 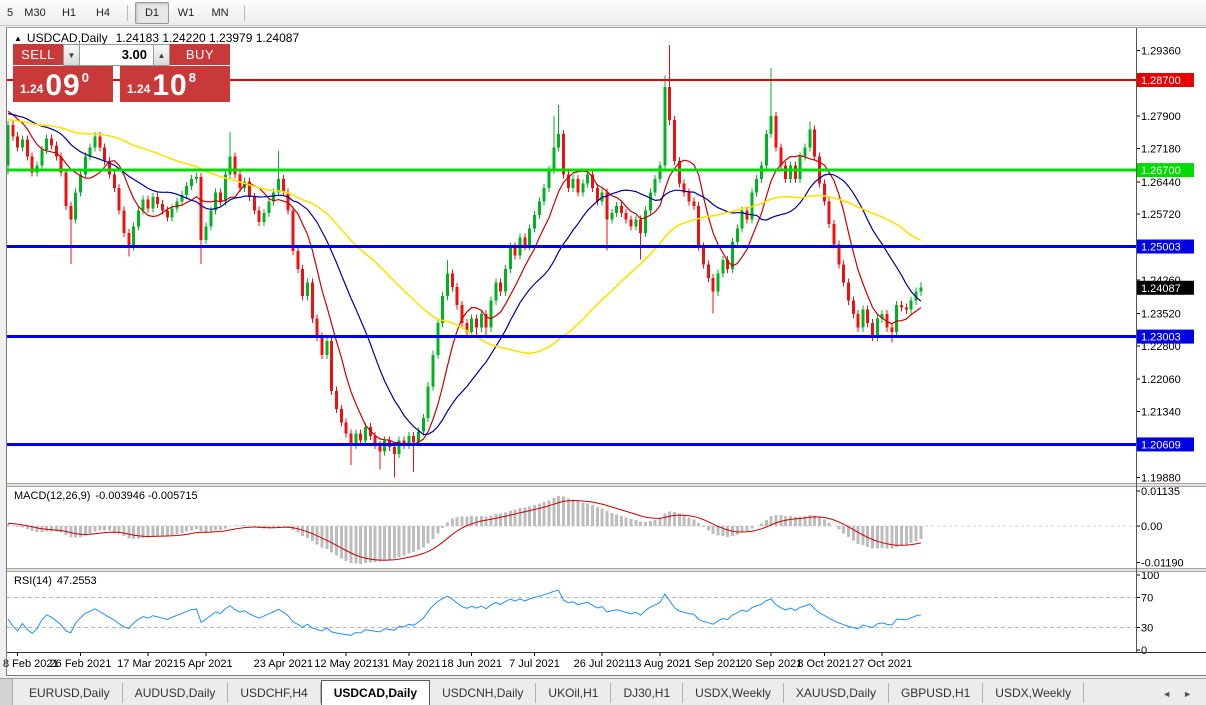 I want to click on svg-text: 7 Jul 2021, so click(x=534, y=664).